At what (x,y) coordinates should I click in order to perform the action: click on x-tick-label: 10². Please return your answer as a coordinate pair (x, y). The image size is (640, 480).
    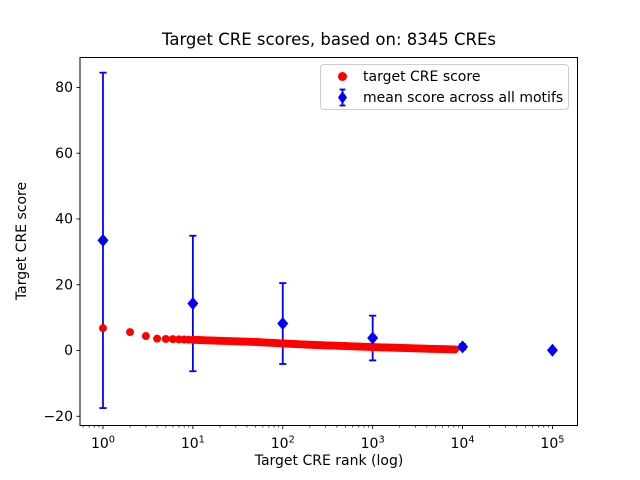
    Looking at the image, I should click on (283, 444).